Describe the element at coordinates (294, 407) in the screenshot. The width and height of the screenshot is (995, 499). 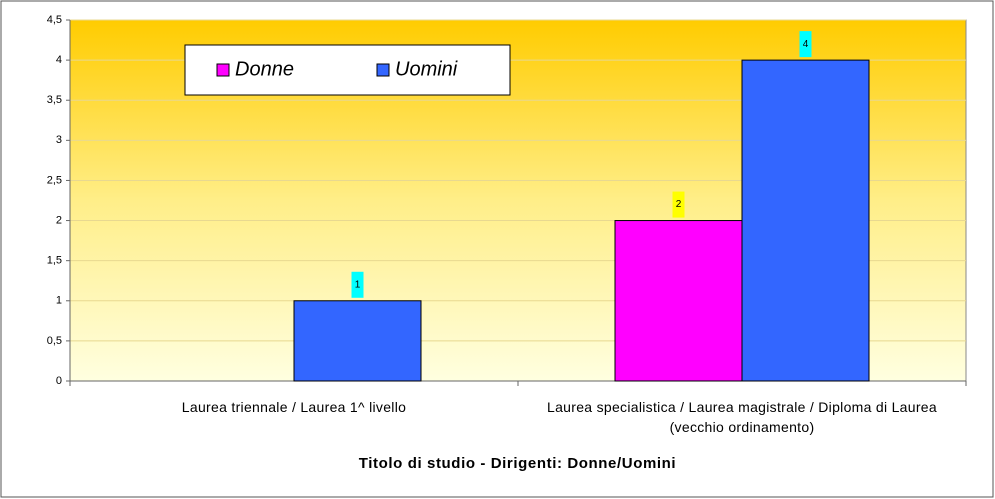
I see `x-tick-label: Laurea triennale / Laurea 1^ livello` at that location.